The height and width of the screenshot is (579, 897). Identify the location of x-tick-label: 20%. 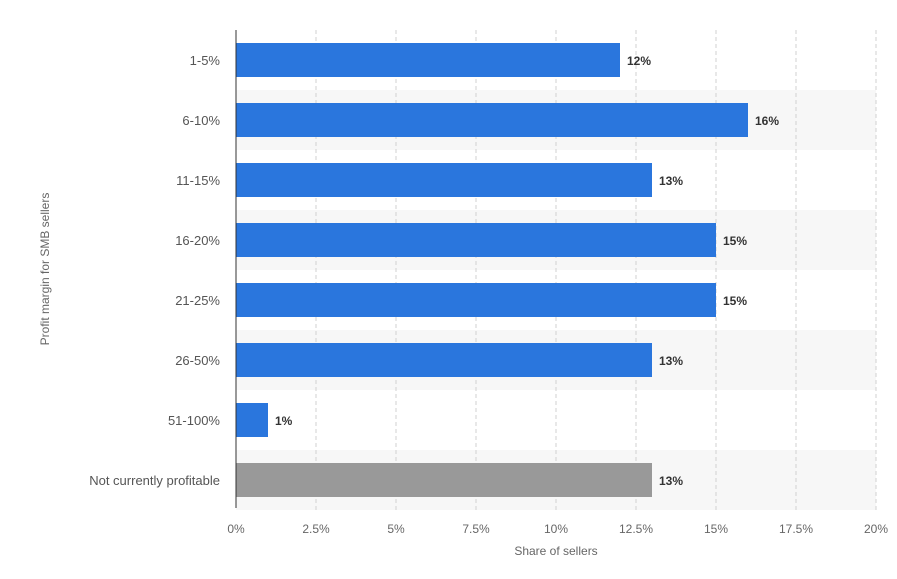
(876, 529).